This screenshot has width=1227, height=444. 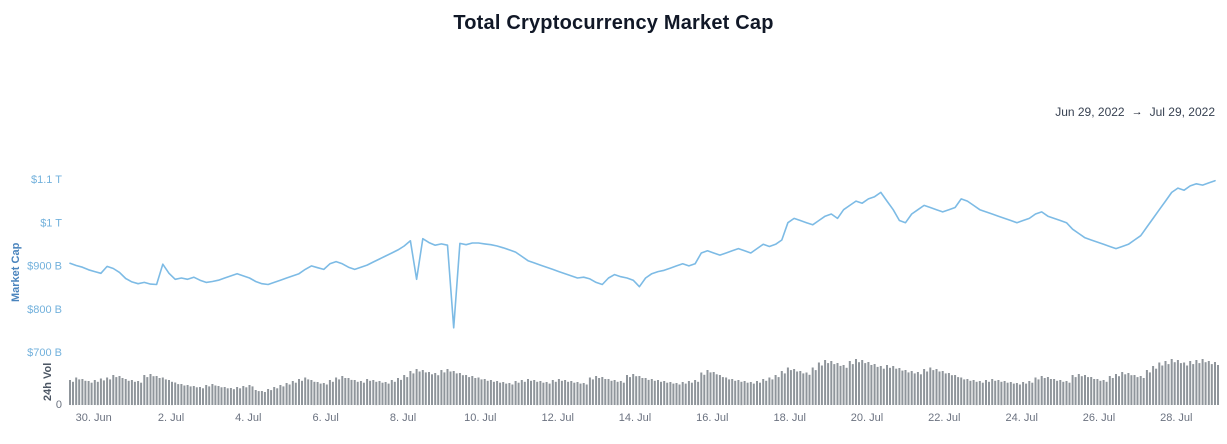 What do you see at coordinates (1090, 112) in the screenshot?
I see `date-range-start: Jun 29, 2022` at bounding box center [1090, 112].